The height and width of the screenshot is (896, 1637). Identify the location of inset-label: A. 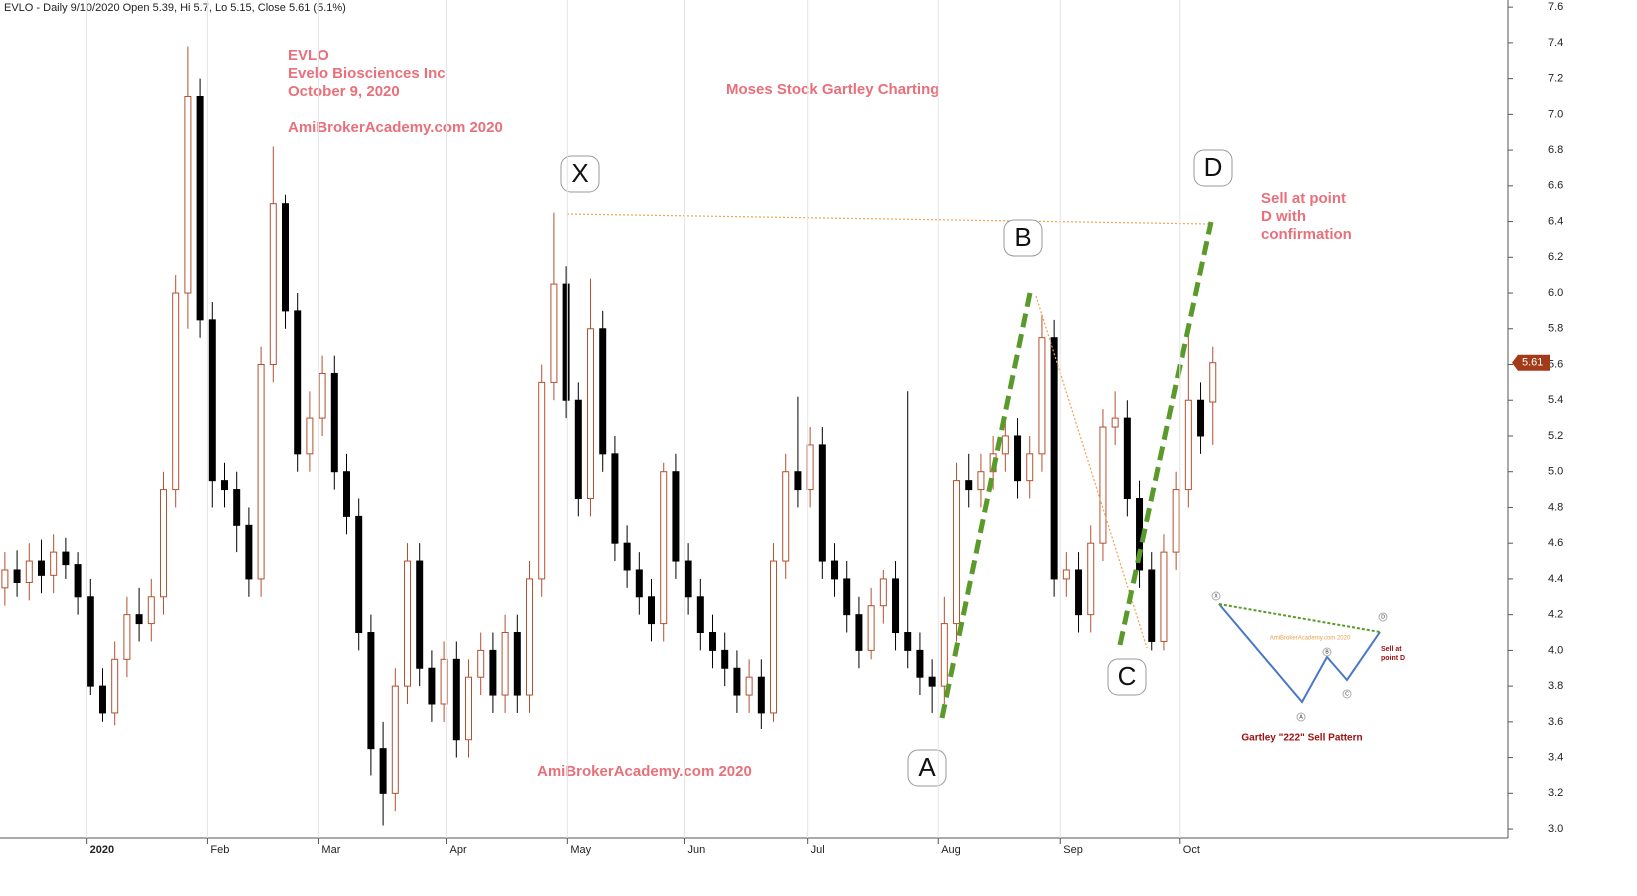
(1301, 717).